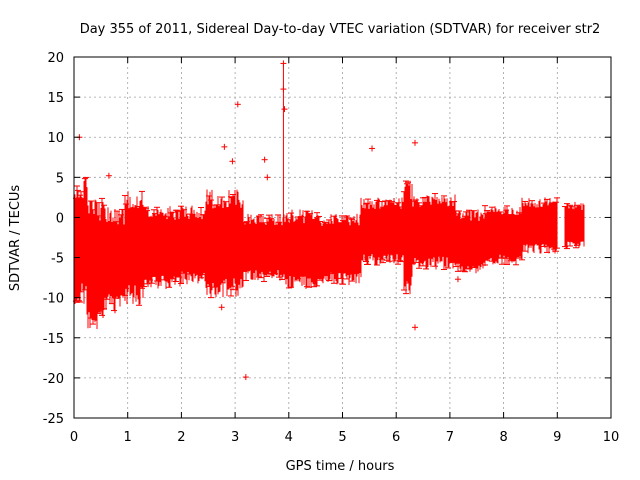 The image size is (640, 480). I want to click on x-tick-label: 7, so click(450, 437).